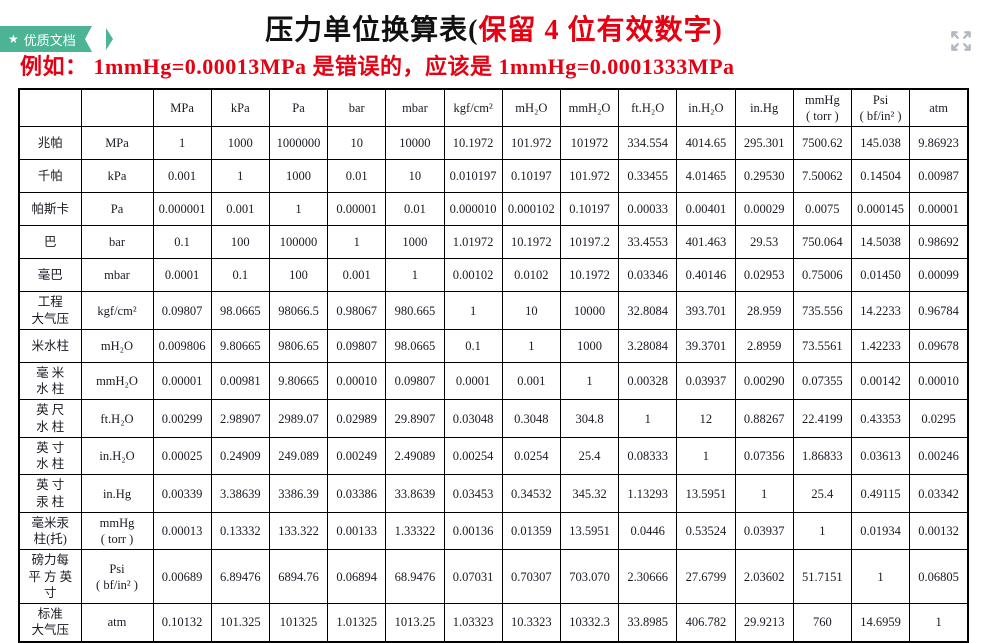  What do you see at coordinates (880, 108) in the screenshot?
I see `column-header: Psi ( bf/in² )` at bounding box center [880, 108].